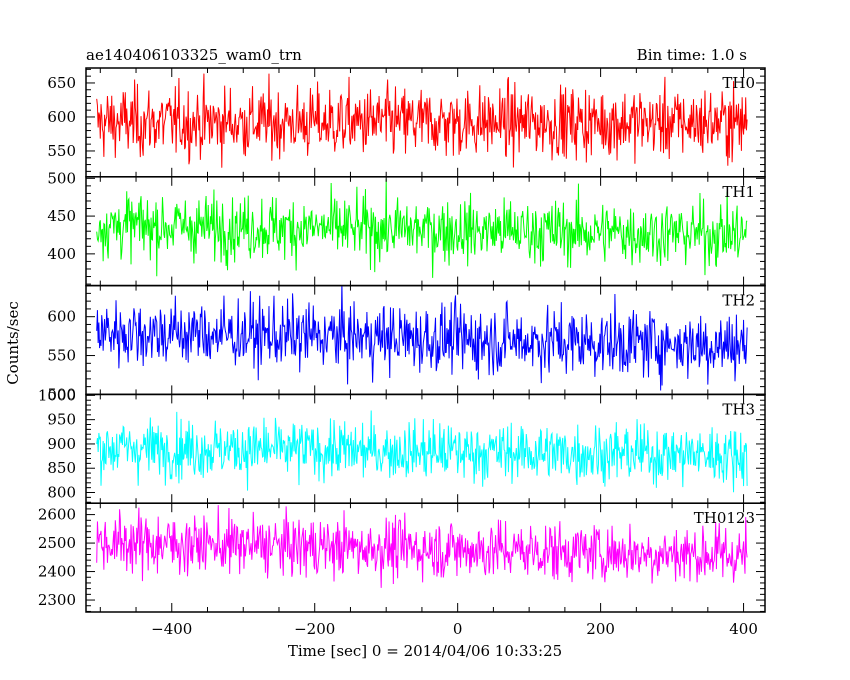  Describe the element at coordinates (738, 83) in the screenshot. I see `panel-label: TH0` at that location.